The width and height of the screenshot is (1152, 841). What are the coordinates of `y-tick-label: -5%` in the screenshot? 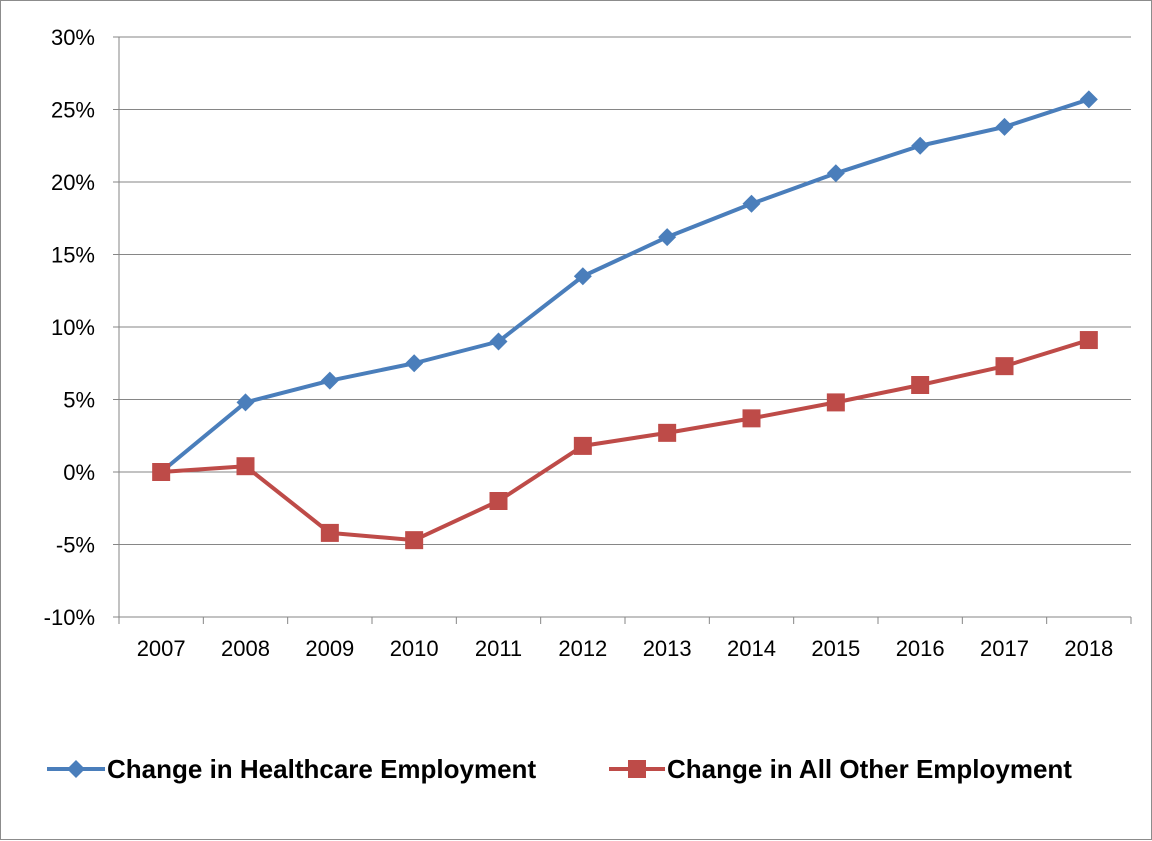 It's located at (75, 545).